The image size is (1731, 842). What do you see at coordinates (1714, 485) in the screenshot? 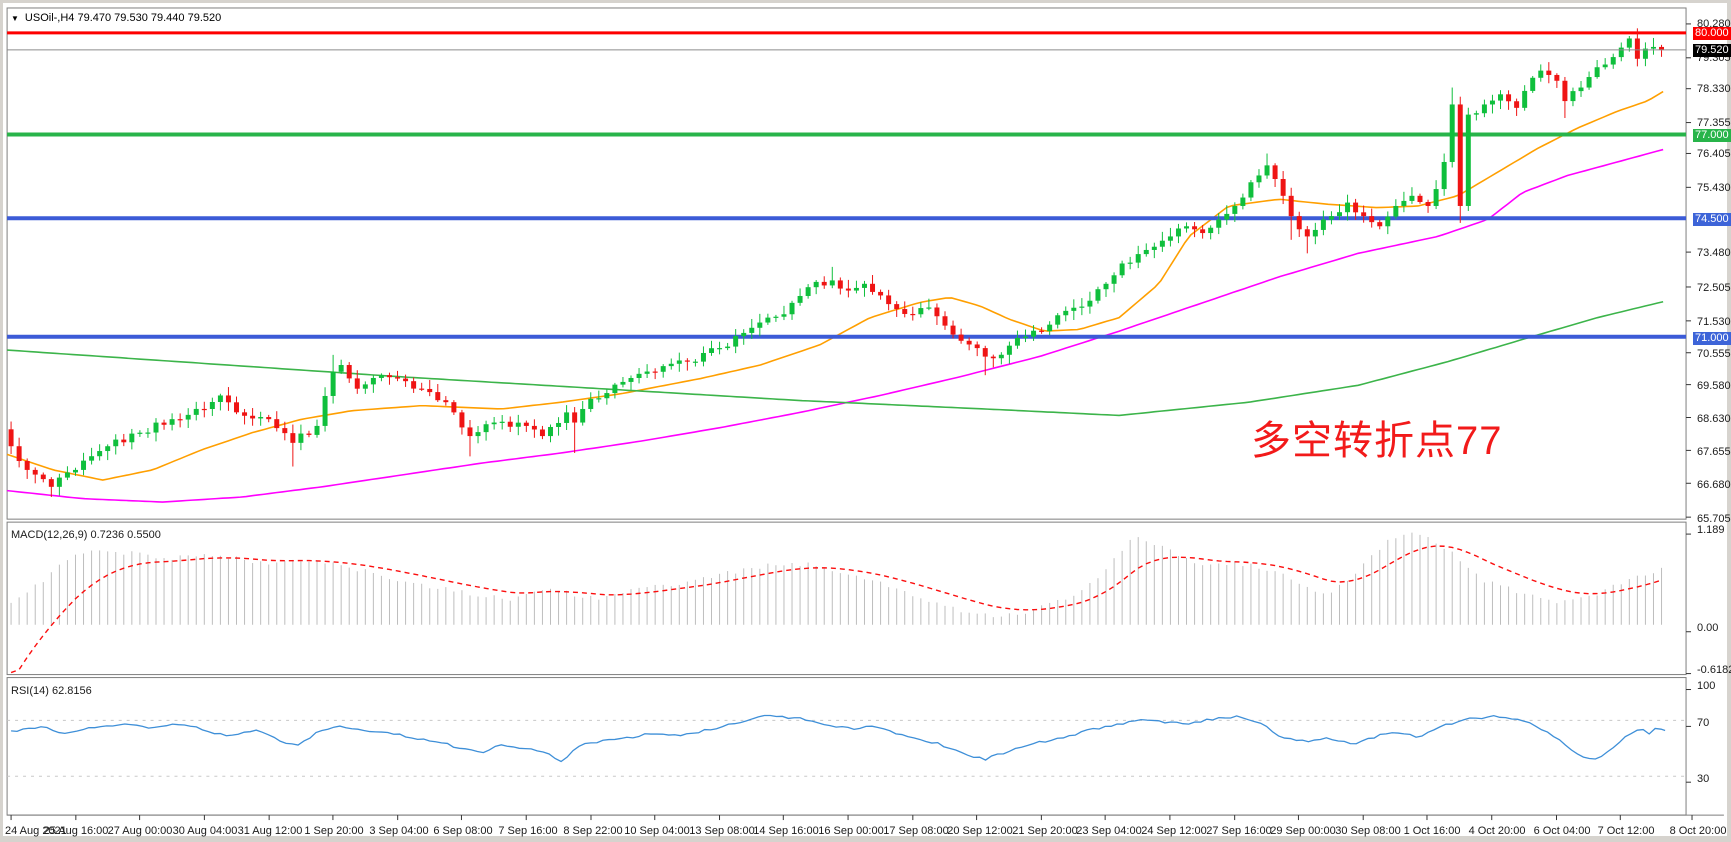
I see `price-axis-label: 66.680` at bounding box center [1714, 485].